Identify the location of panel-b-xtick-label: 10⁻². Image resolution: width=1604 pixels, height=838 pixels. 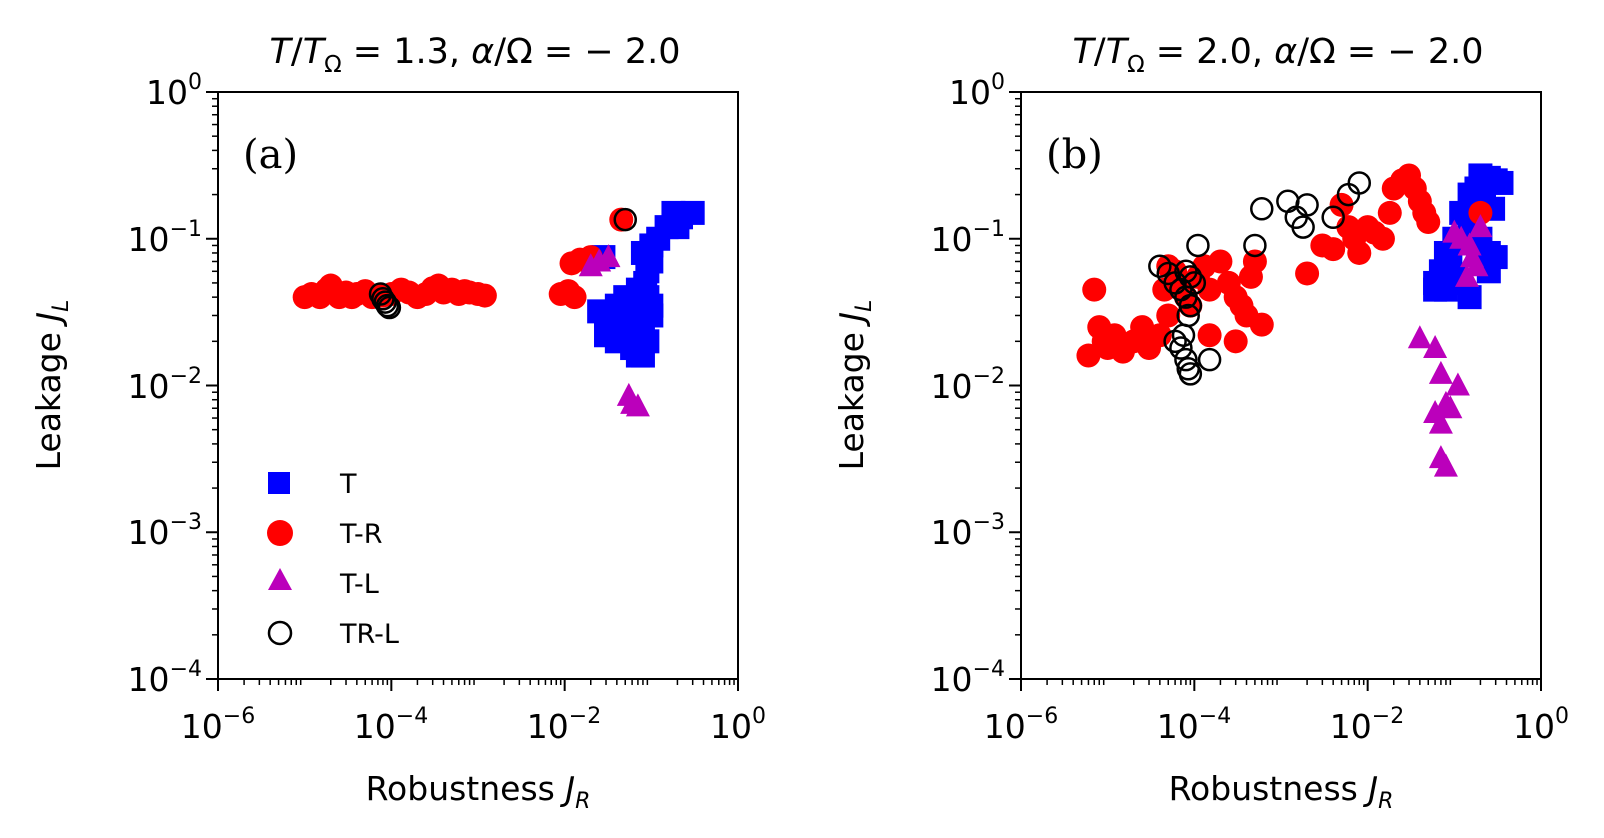
(1367, 725).